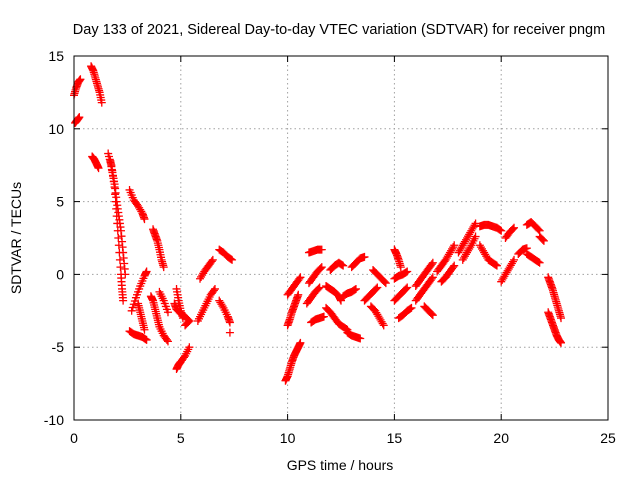 This screenshot has width=640, height=480. I want to click on x-tick-label: 25, so click(608, 438).